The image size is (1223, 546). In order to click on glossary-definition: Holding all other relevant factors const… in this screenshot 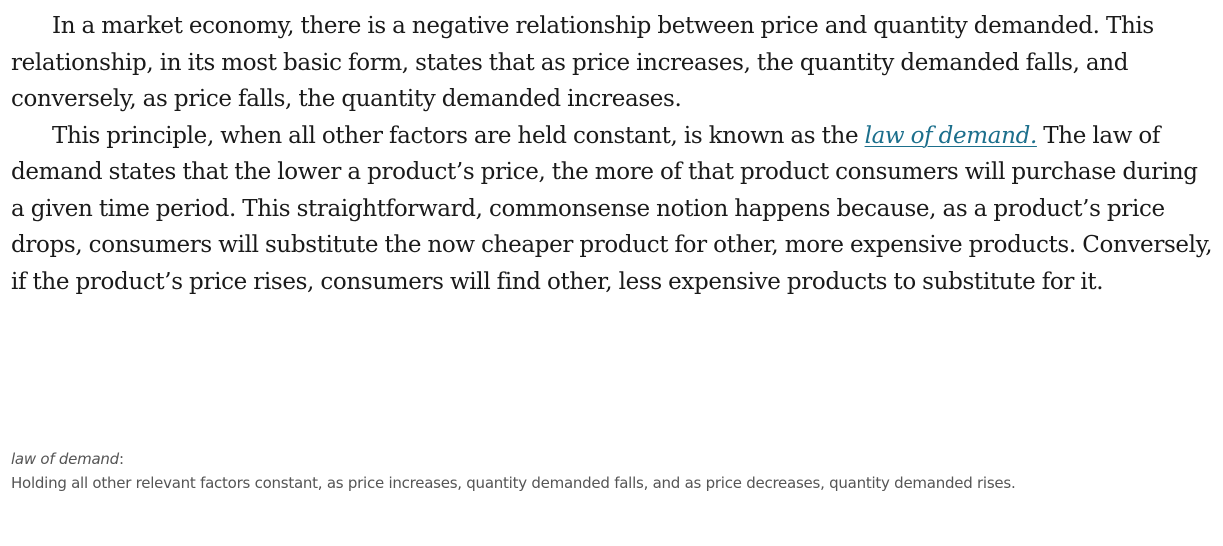, I will do `click(513, 483)`.